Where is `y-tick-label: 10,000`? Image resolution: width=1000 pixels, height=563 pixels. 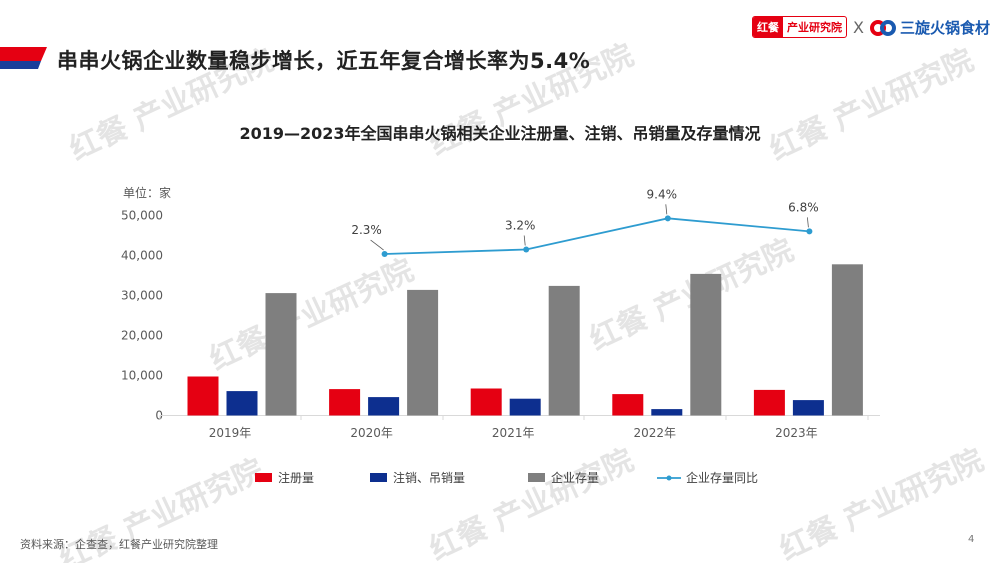 y-tick-label: 10,000 is located at coordinates (142, 376).